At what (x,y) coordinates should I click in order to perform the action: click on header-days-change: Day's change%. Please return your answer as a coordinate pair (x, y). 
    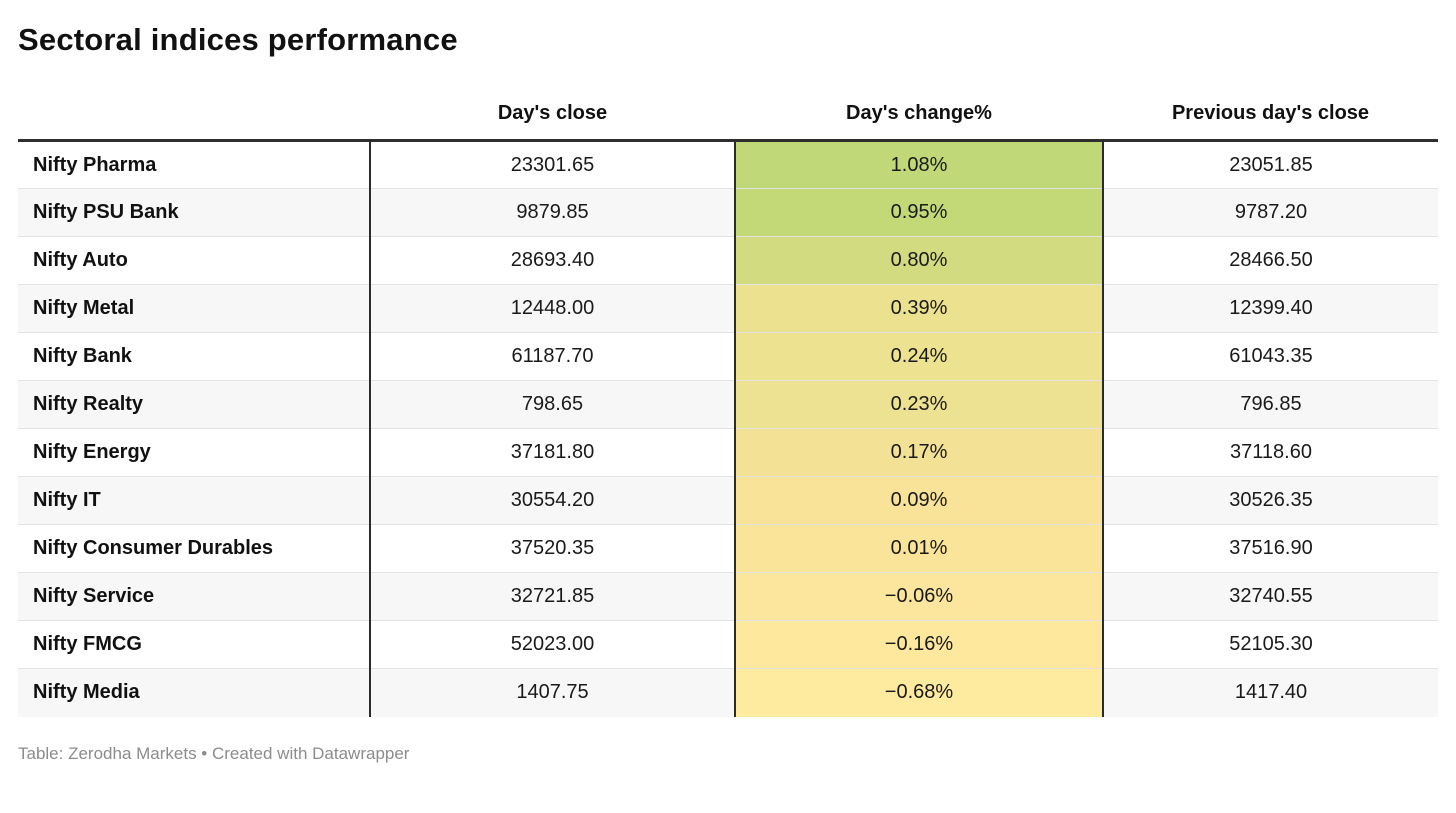
    Looking at the image, I should click on (919, 119).